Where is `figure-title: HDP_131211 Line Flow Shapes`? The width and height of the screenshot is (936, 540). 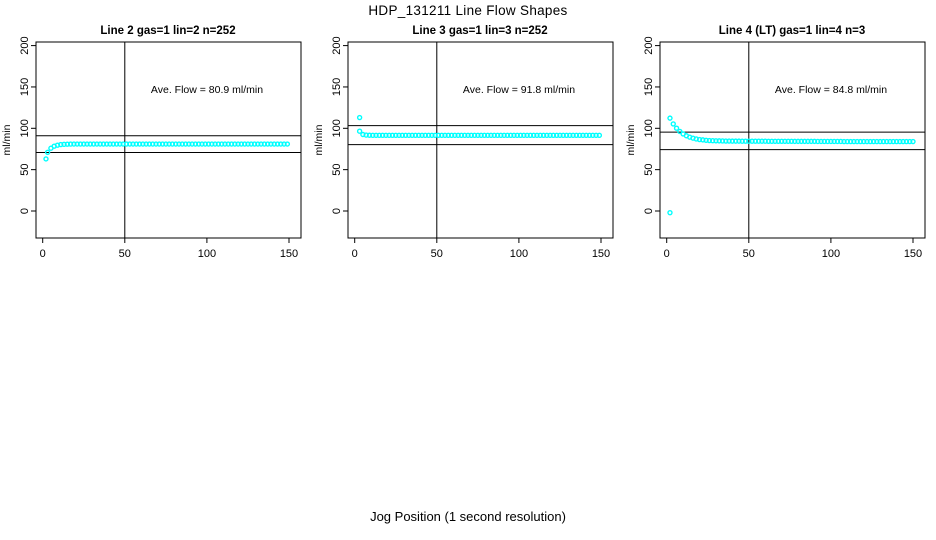 figure-title: HDP_131211 Line Flow Shapes is located at coordinates (468, 10).